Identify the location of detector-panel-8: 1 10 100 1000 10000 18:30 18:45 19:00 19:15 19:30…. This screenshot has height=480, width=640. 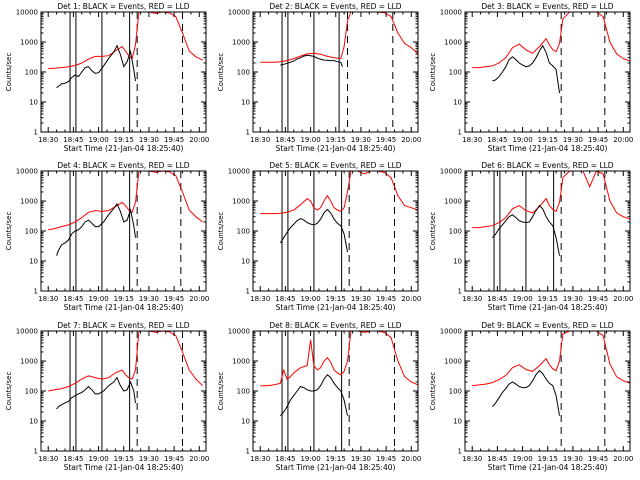
(319, 396).